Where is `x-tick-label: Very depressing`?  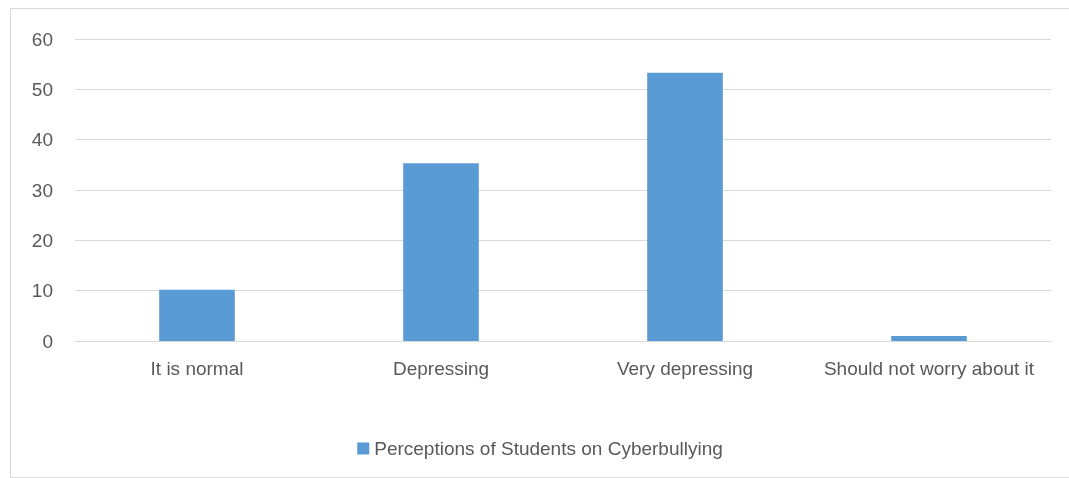
x-tick-label: Very depressing is located at coordinates (685, 368).